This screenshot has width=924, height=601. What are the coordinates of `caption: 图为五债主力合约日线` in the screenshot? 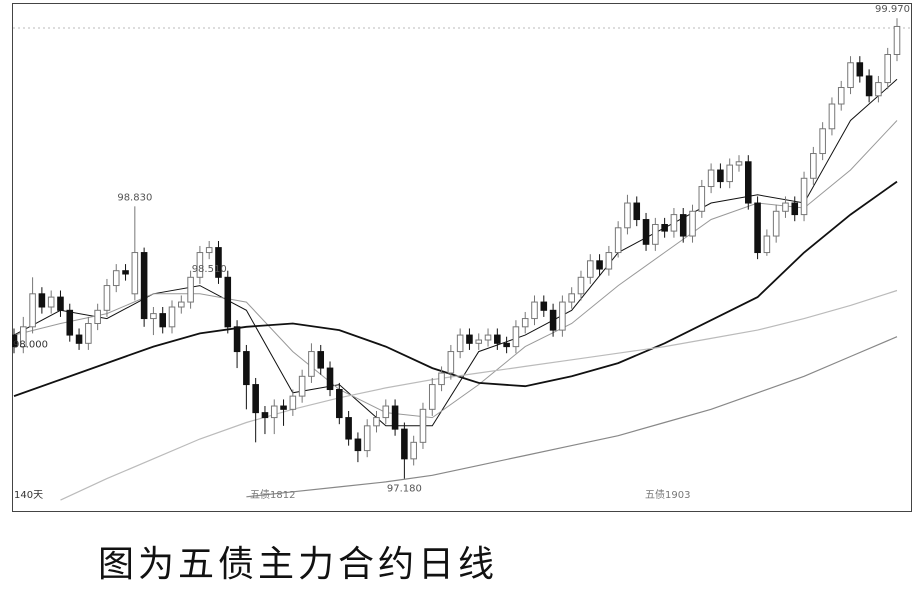 It's located at (298, 564).